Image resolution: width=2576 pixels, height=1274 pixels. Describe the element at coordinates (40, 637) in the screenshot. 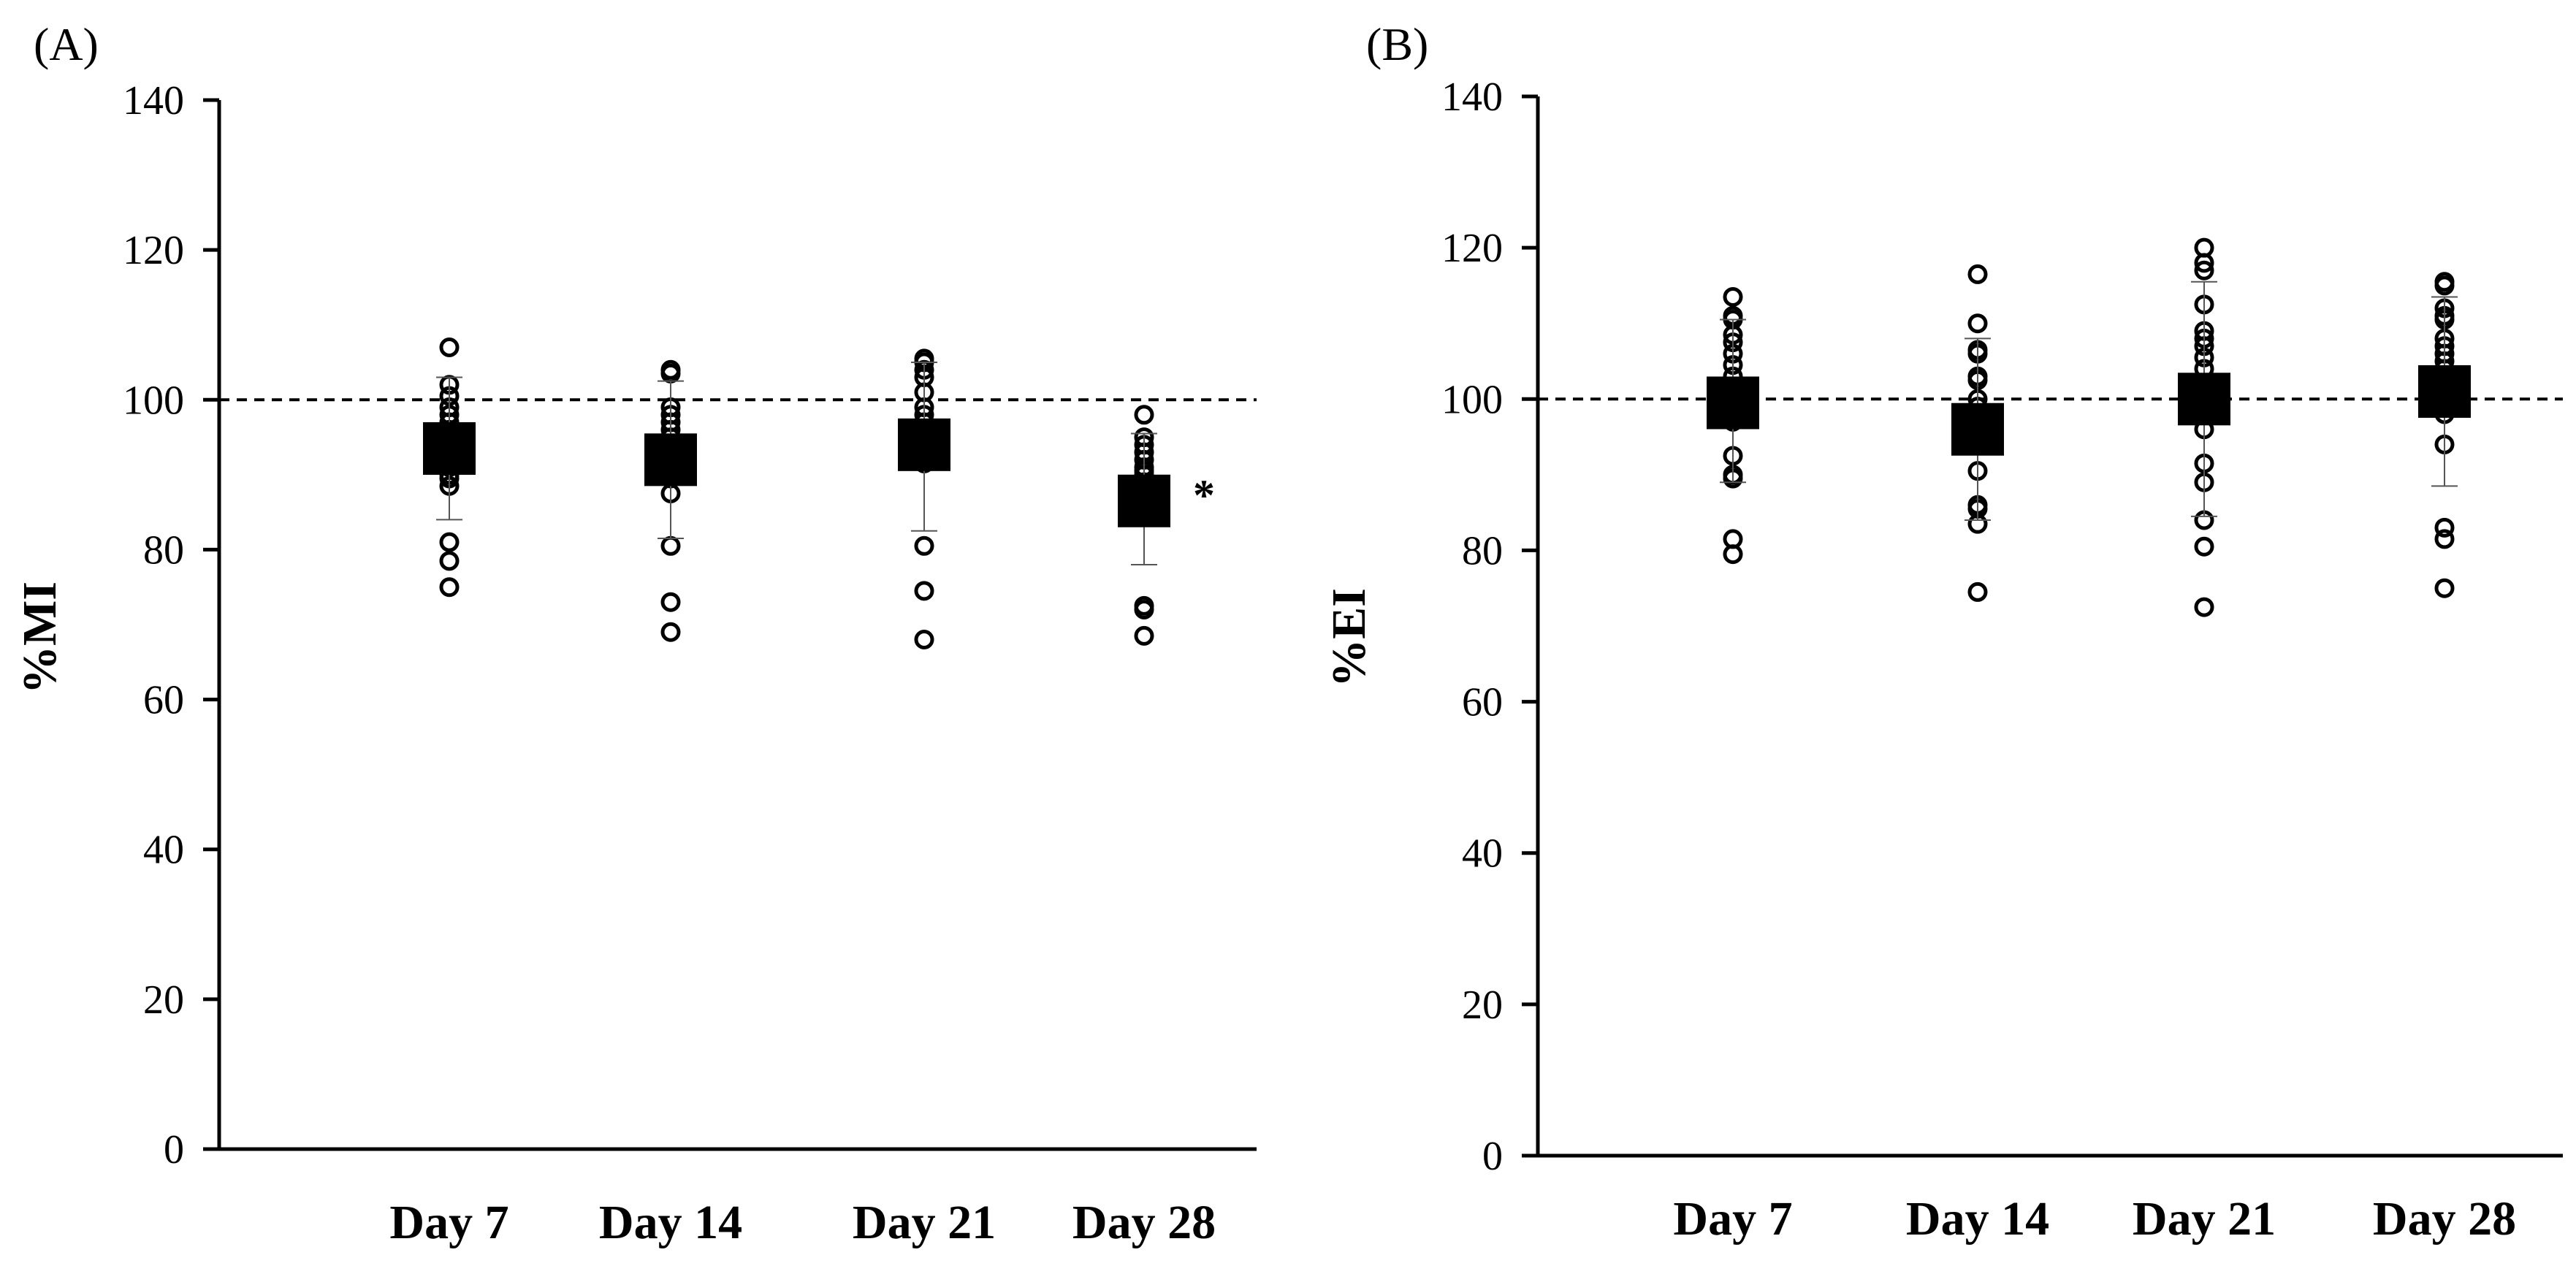

I see `y-axis-label-a: %MI` at that location.